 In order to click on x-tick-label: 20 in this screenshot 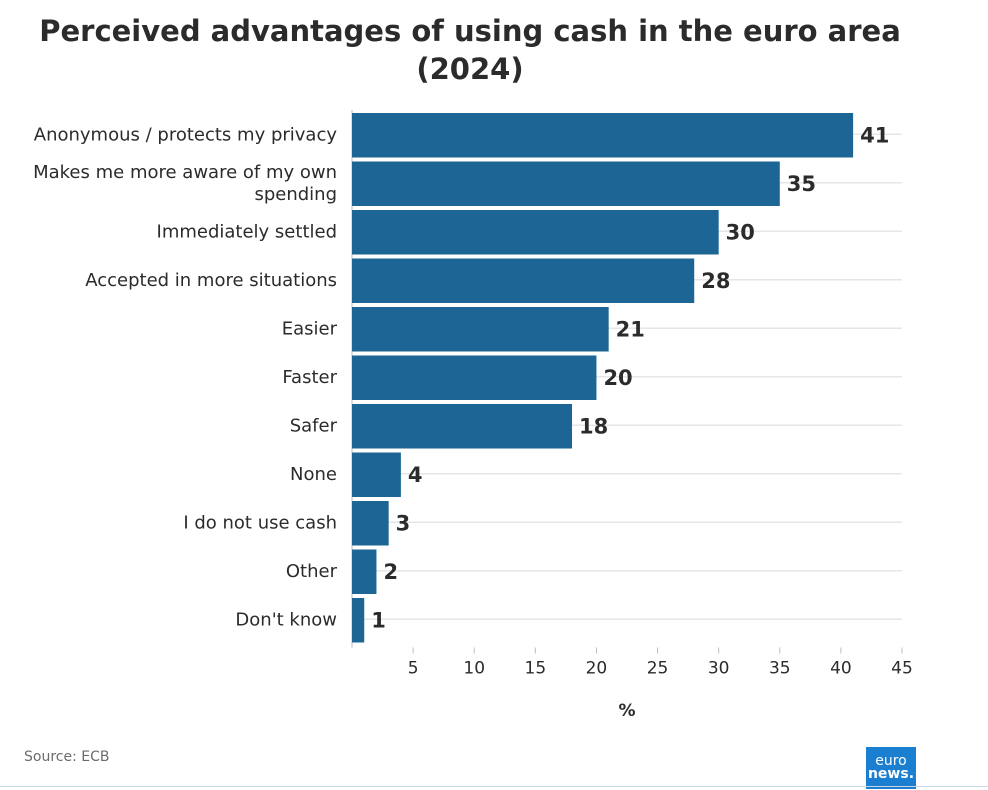, I will do `click(597, 669)`.